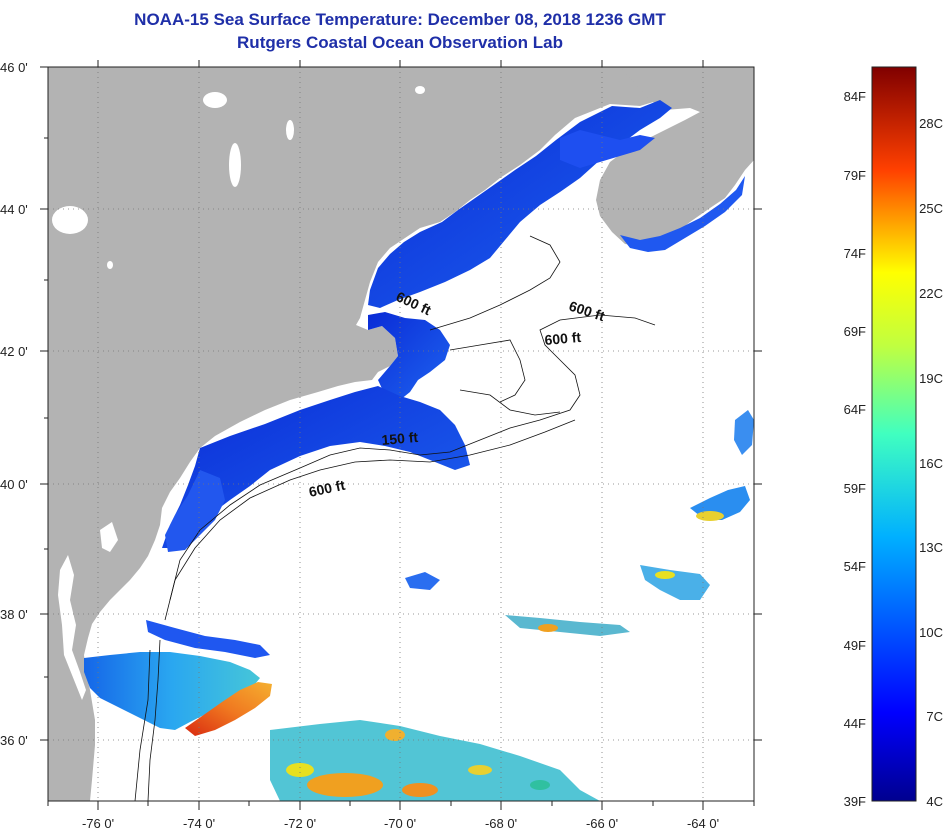 This screenshot has height=832, width=944. What do you see at coordinates (675, 156) in the screenshot?
I see `land-nova-scotia` at bounding box center [675, 156].